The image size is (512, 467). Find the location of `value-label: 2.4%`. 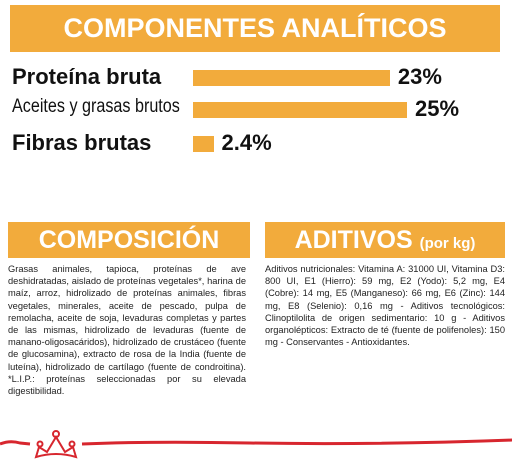

value-label: 2.4% is located at coordinates (246, 142).